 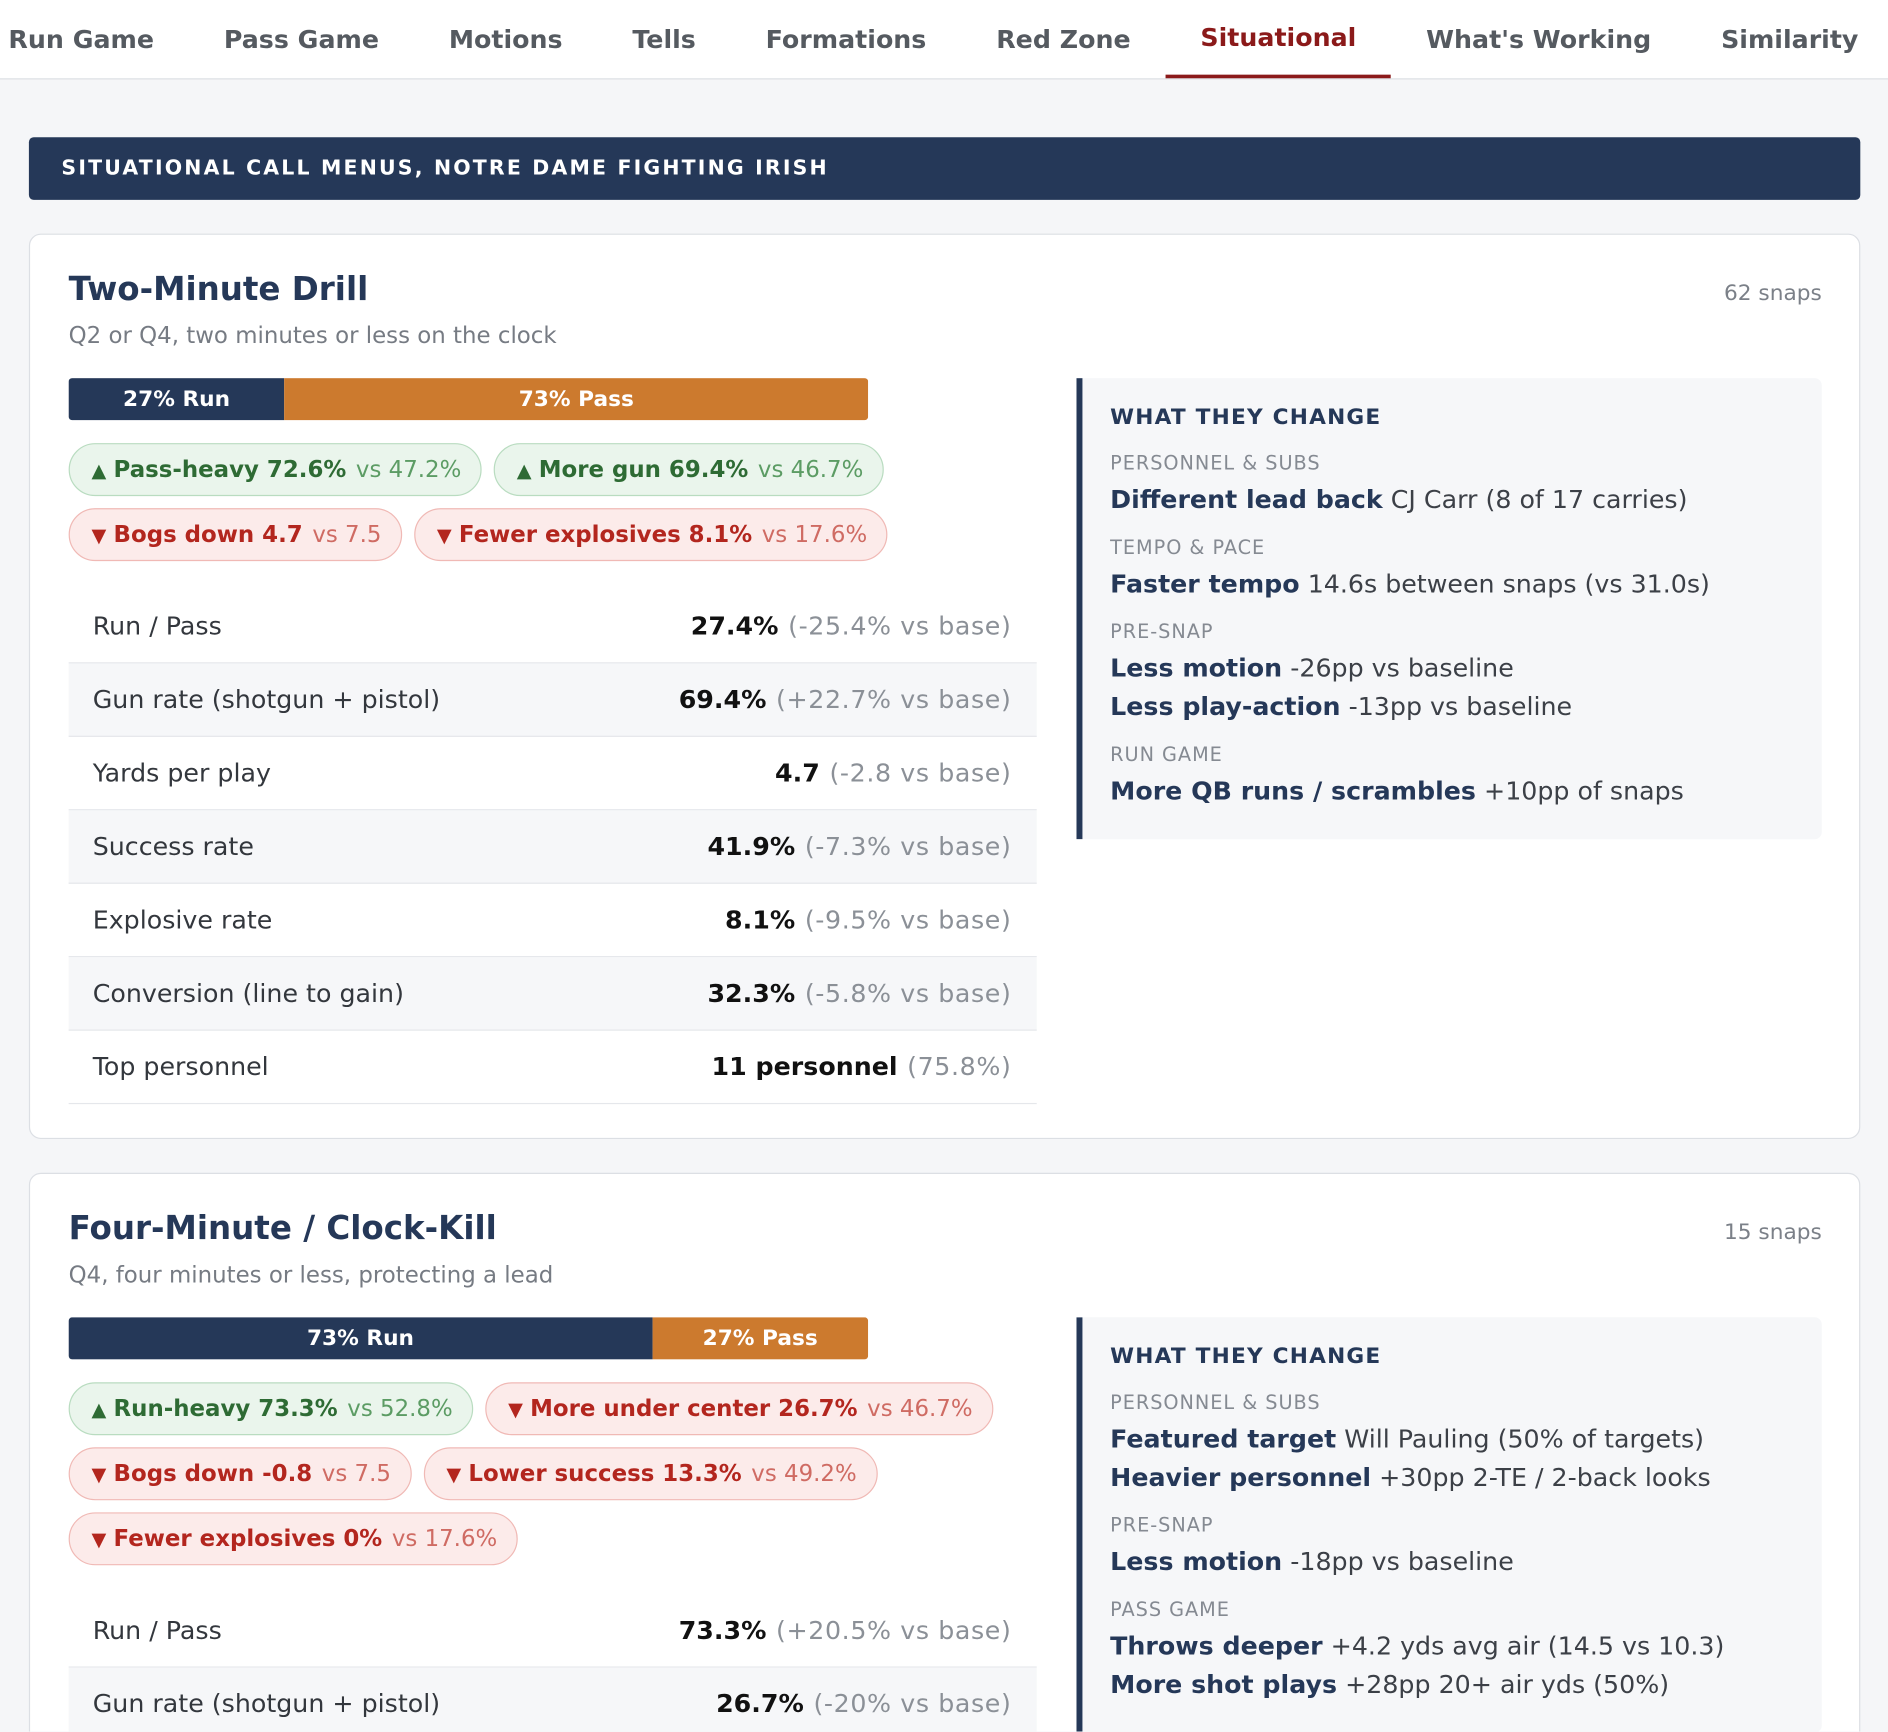 What do you see at coordinates (894, 1630) in the screenshot?
I see `stat-delta: (+20.5% vs base)` at bounding box center [894, 1630].